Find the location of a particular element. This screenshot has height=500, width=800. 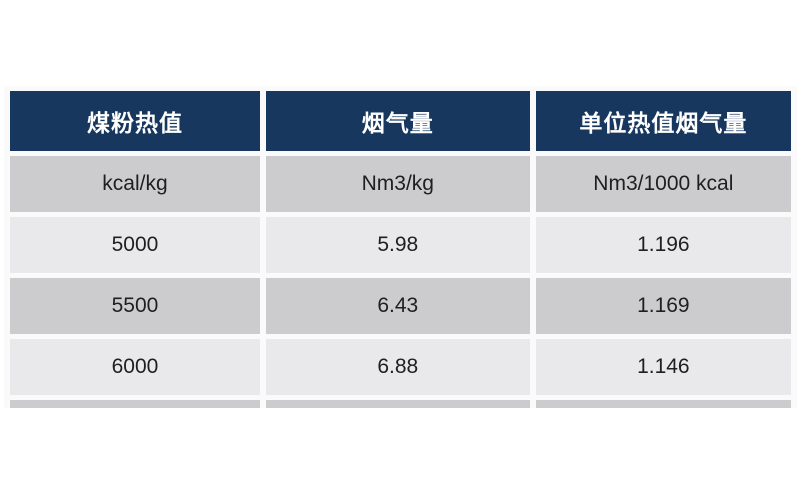

cell-heating-value: 5500 is located at coordinates (135, 306).